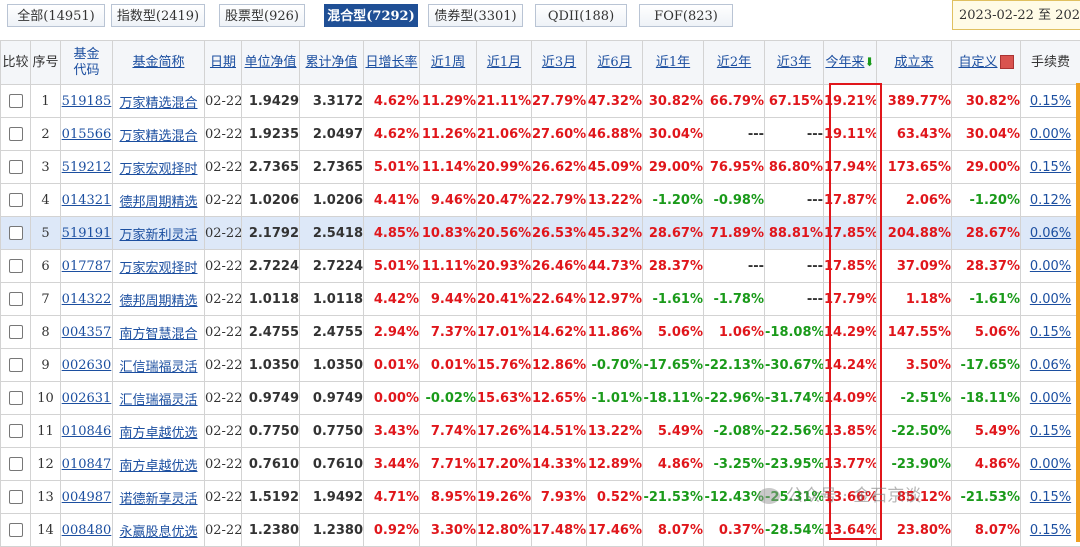 Image resolution: width=1080 pixels, height=547 pixels. What do you see at coordinates (686, 15) in the screenshot?
I see `tab-fof: FOF(823)` at bounding box center [686, 15].